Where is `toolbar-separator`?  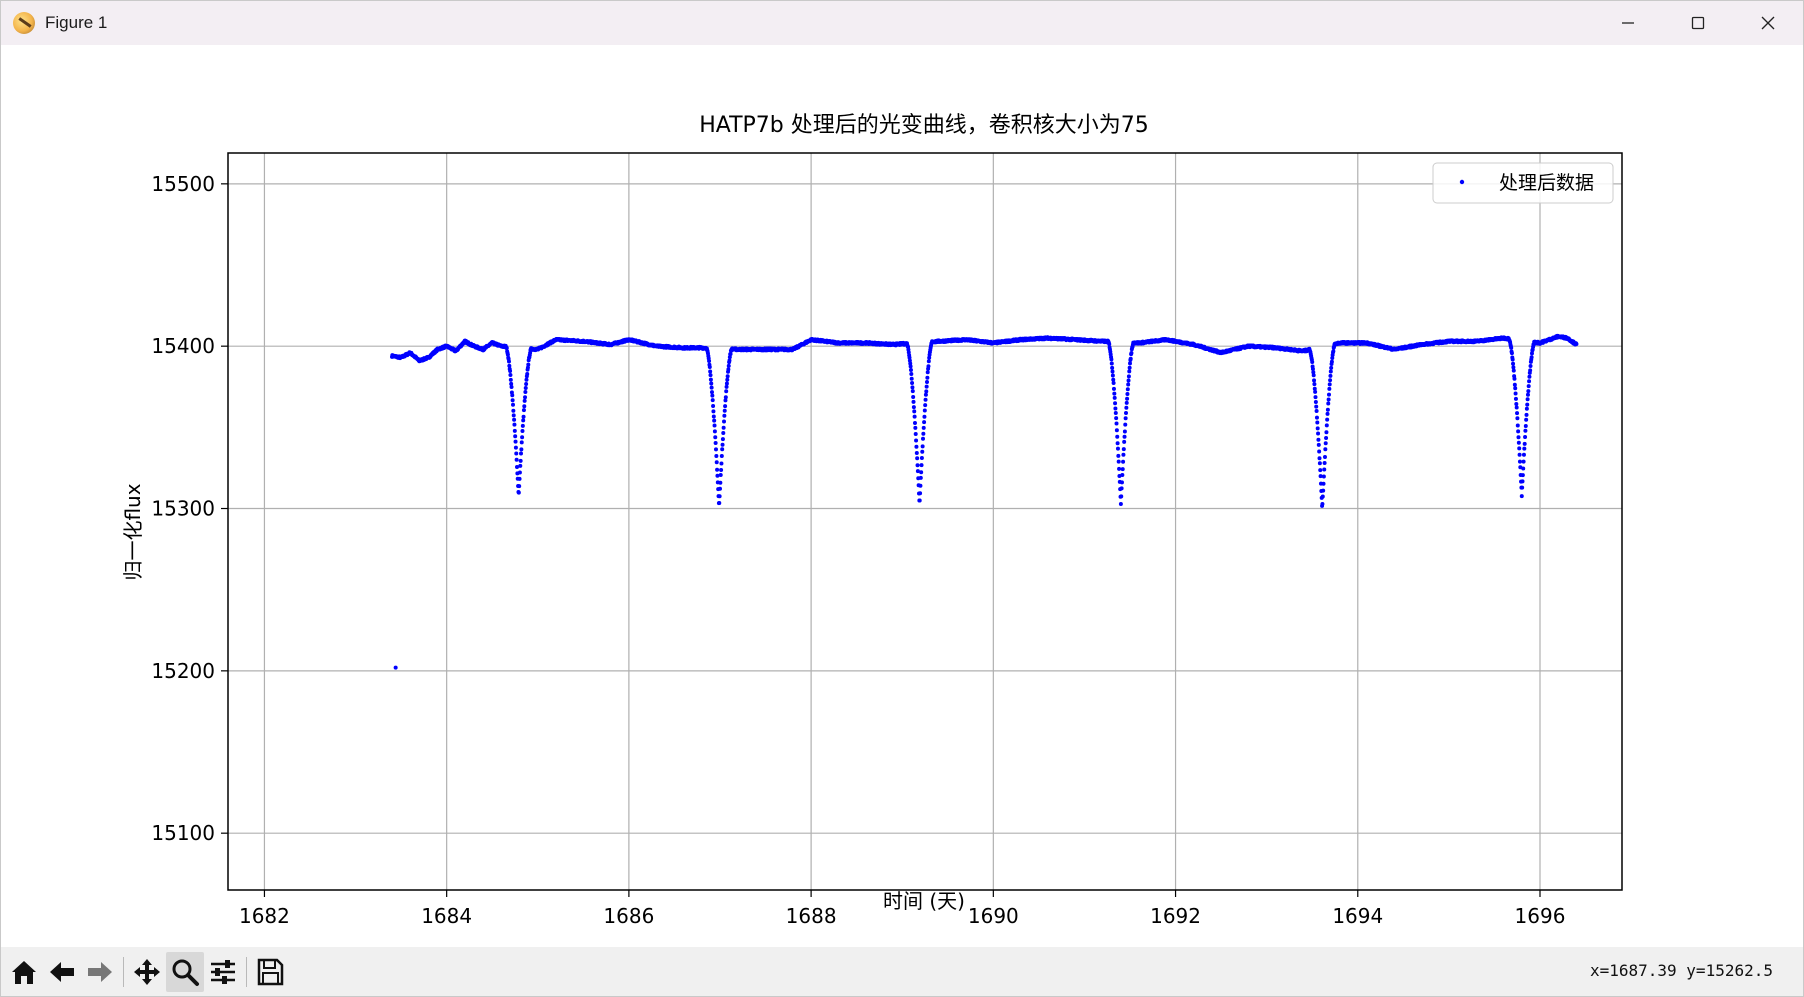 toolbar-separator is located at coordinates (123, 971).